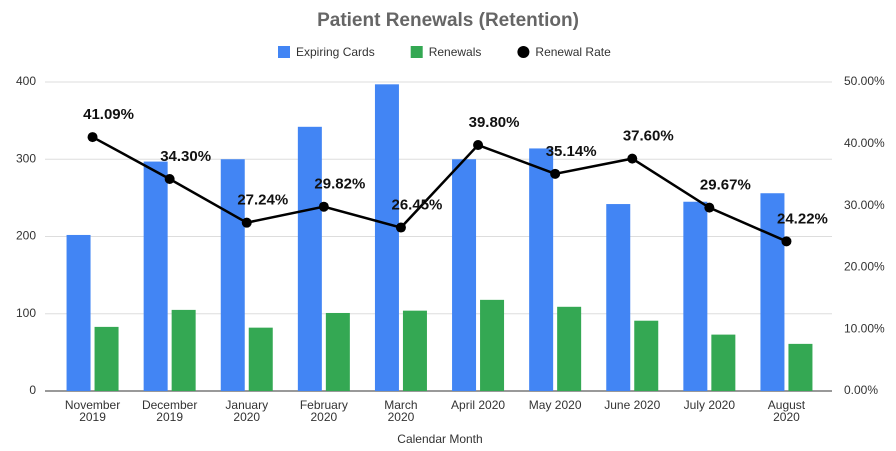 Image resolution: width=896 pixels, height=451 pixels. I want to click on legend-label: Renewal Rate, so click(573, 52).